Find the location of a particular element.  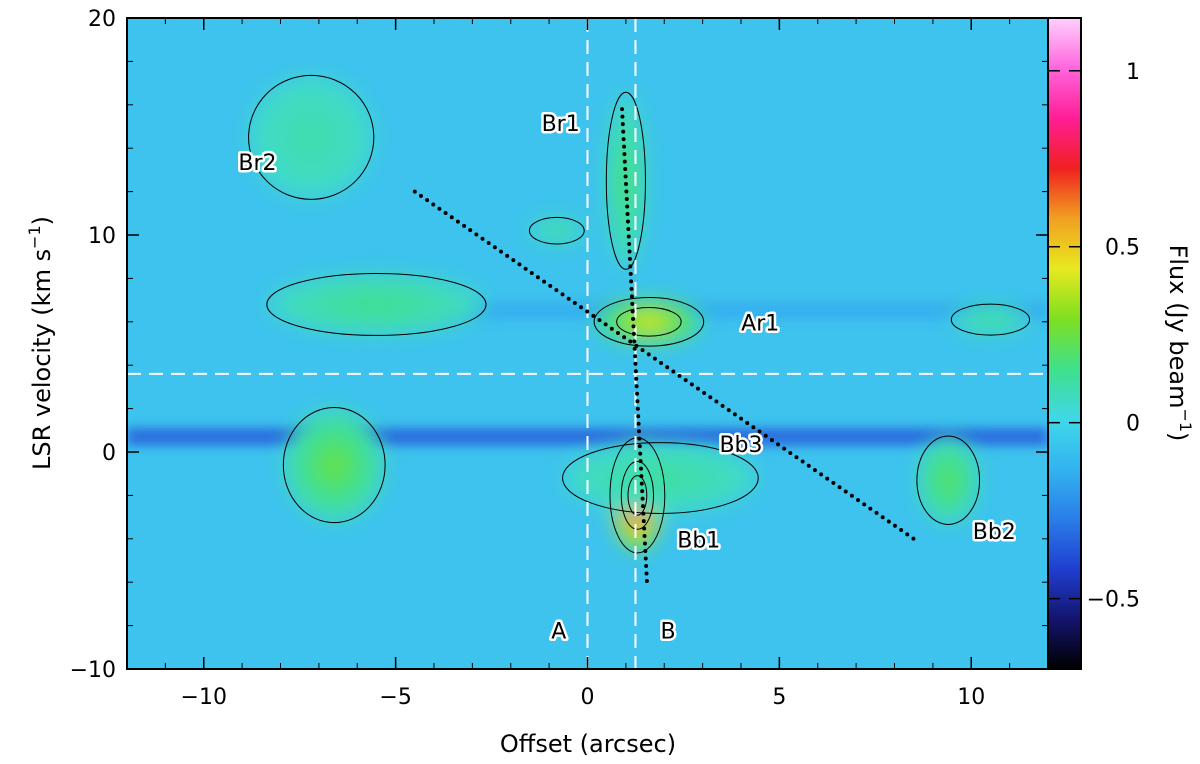

annotation-ar1: Ar1 is located at coordinates (760, 323).